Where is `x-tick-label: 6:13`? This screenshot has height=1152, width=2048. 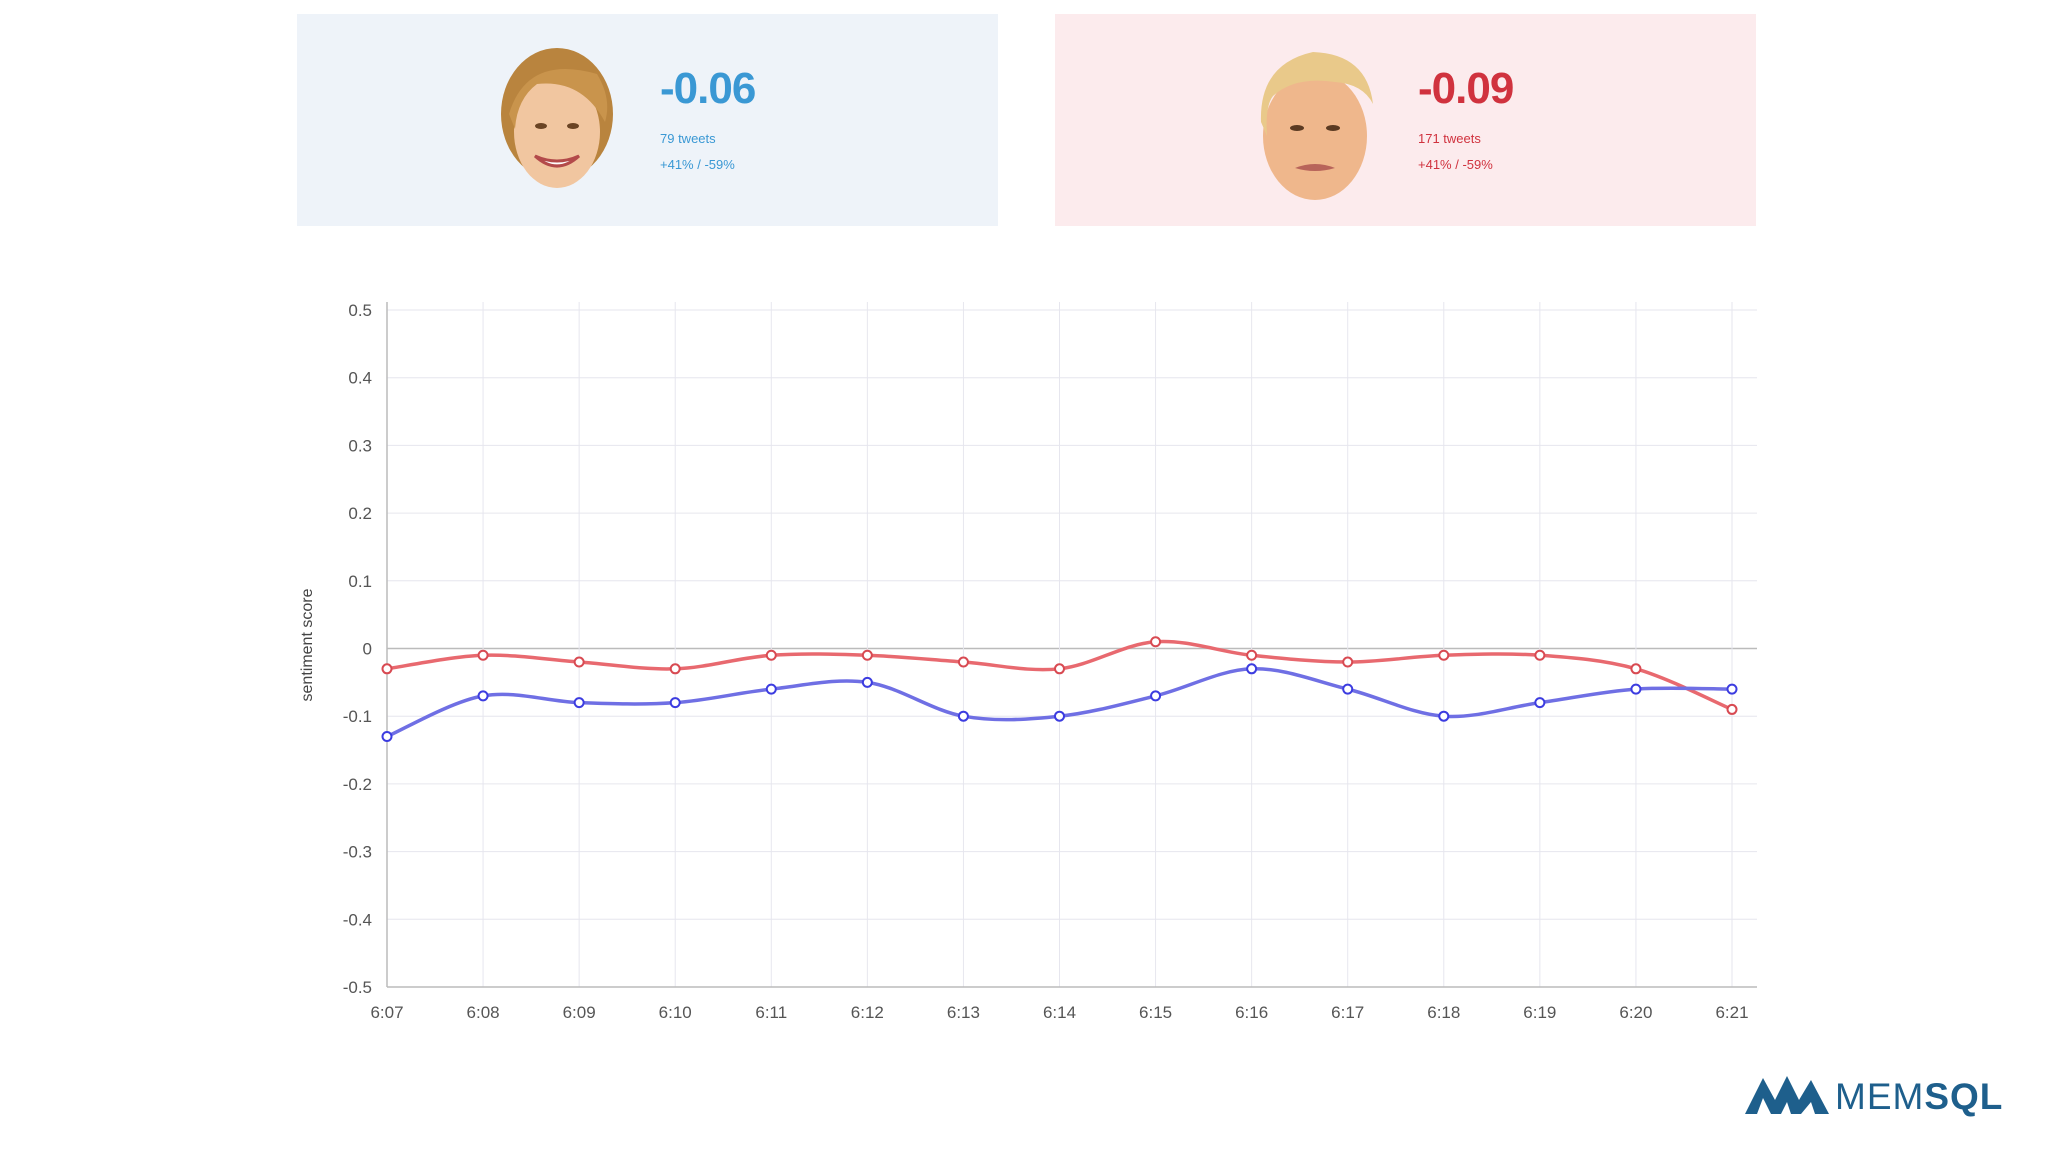 x-tick-label: 6:13 is located at coordinates (963, 1012).